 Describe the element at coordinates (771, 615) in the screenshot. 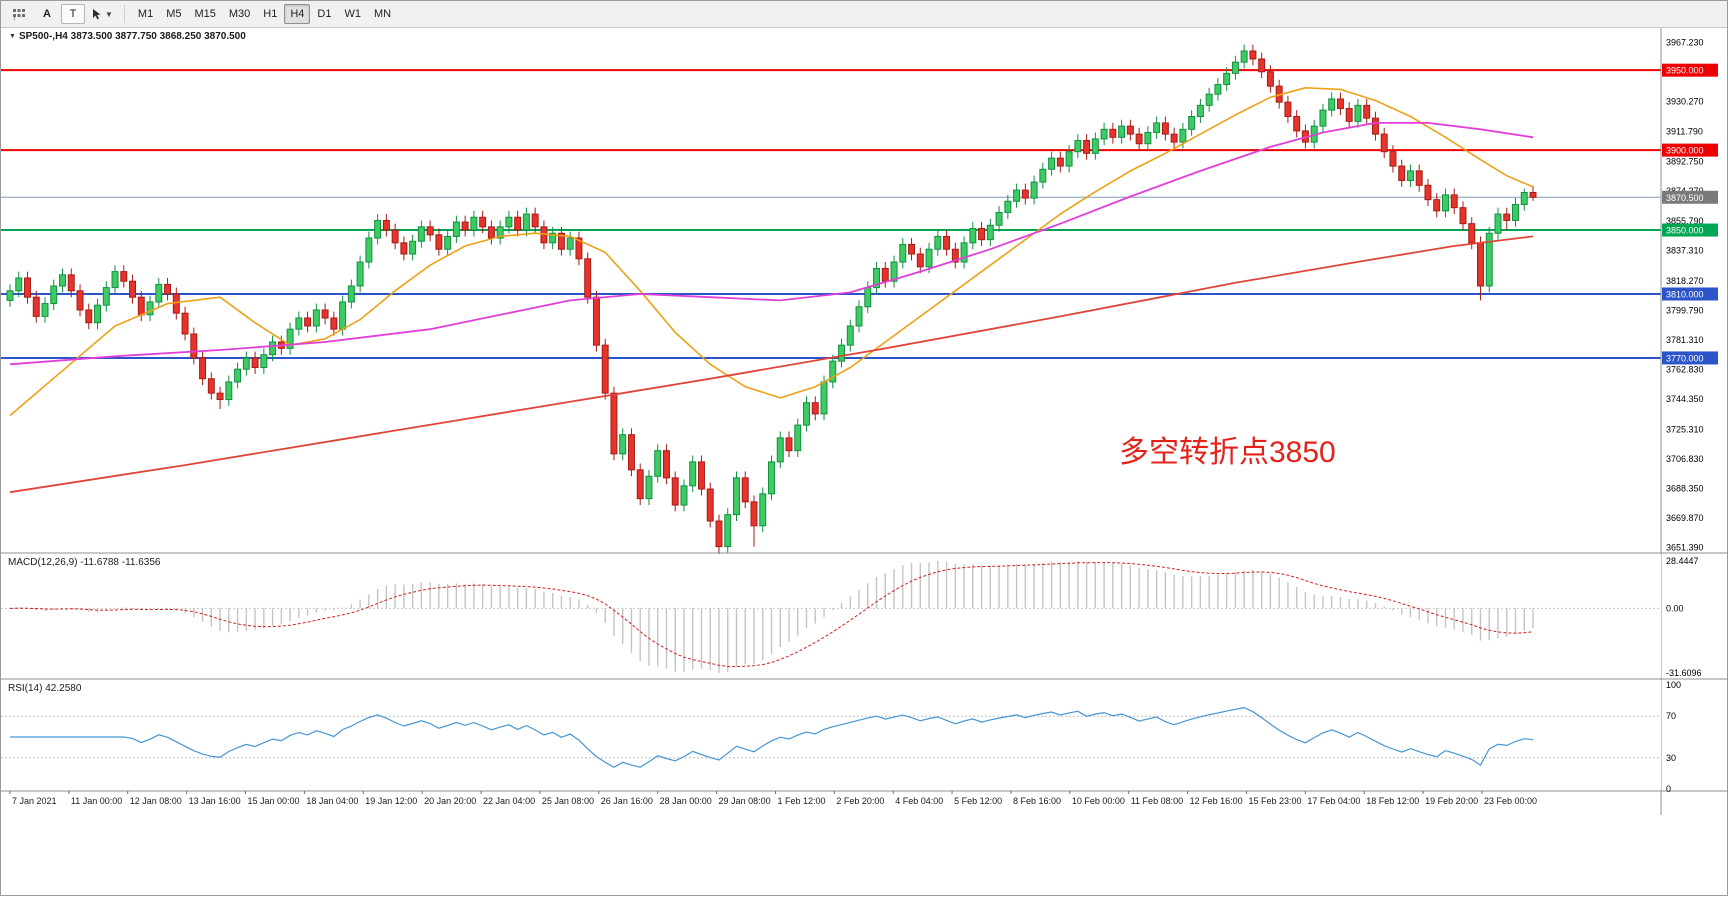

I see `macd-signal-line` at that location.